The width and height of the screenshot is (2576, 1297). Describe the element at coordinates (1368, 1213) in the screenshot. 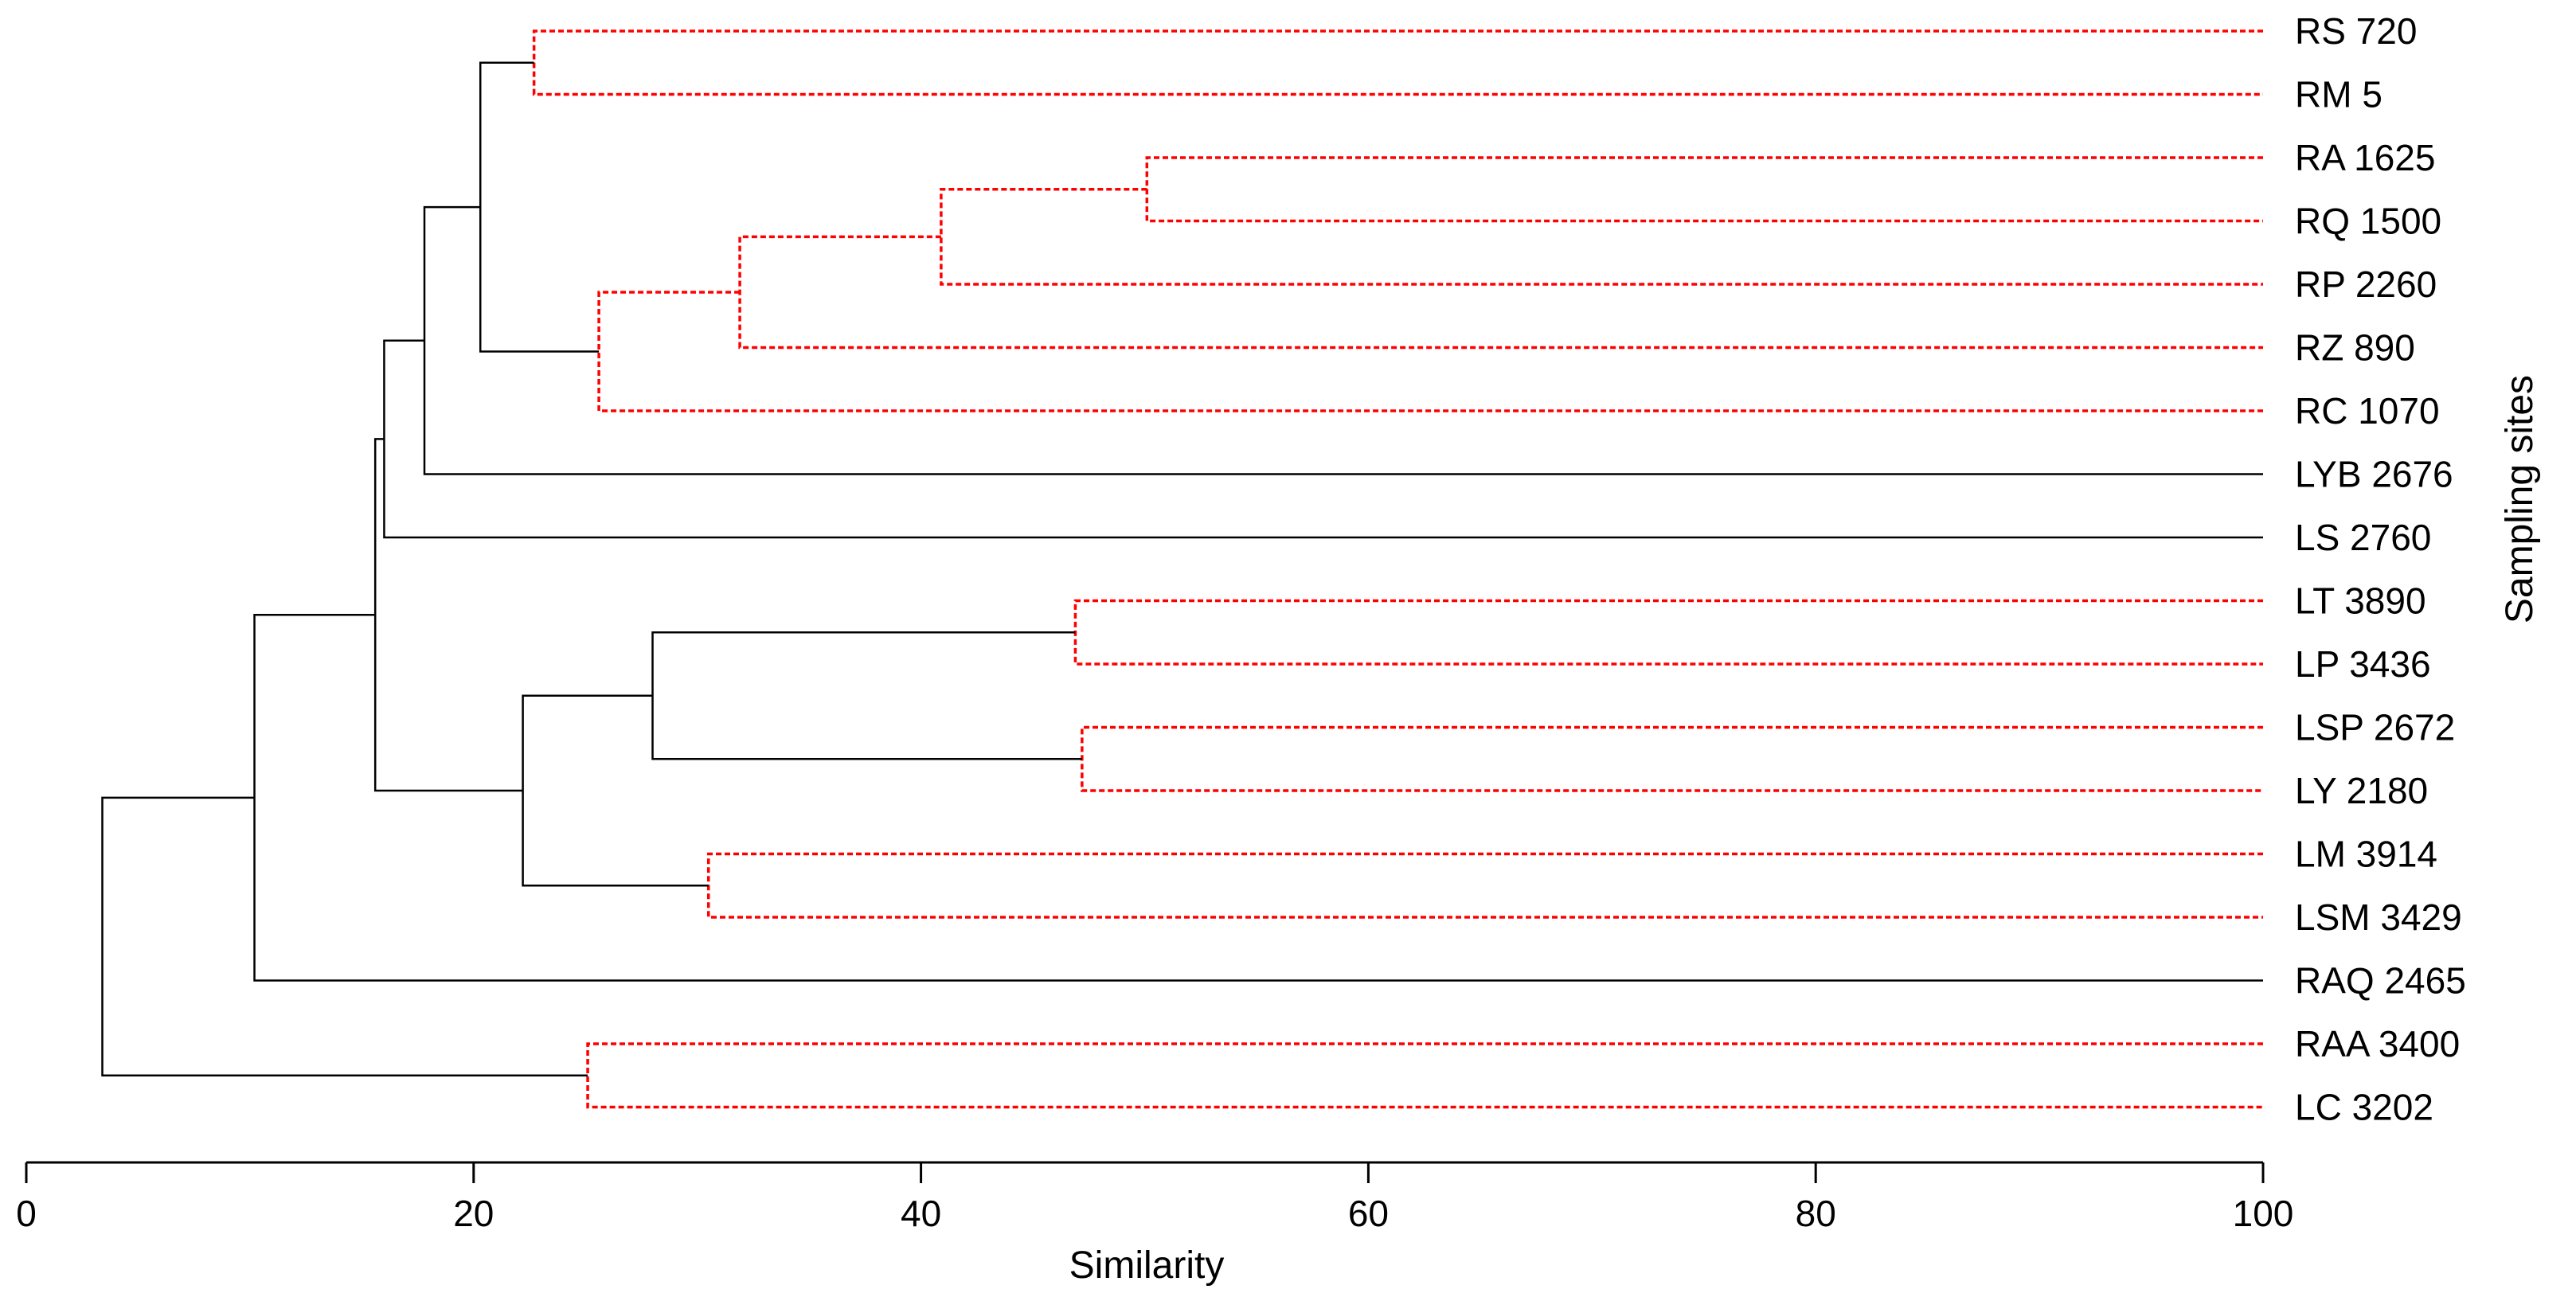

I see `x-tick-label: 60` at that location.